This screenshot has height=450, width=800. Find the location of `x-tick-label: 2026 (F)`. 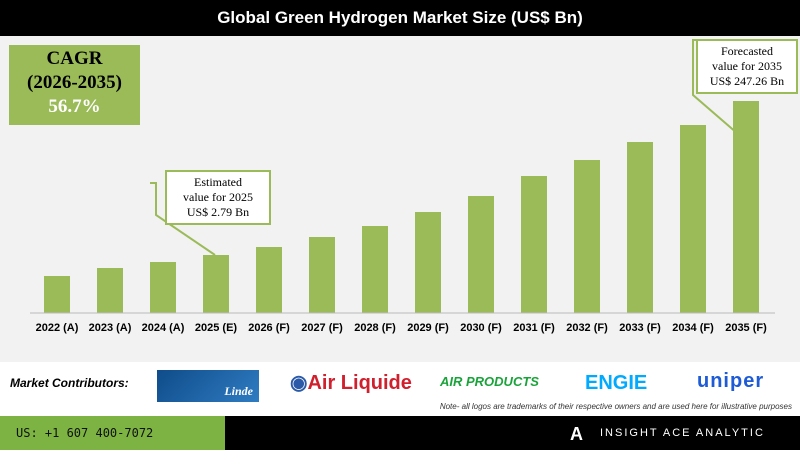

x-tick-label: 2026 (F) is located at coordinates (269, 328).